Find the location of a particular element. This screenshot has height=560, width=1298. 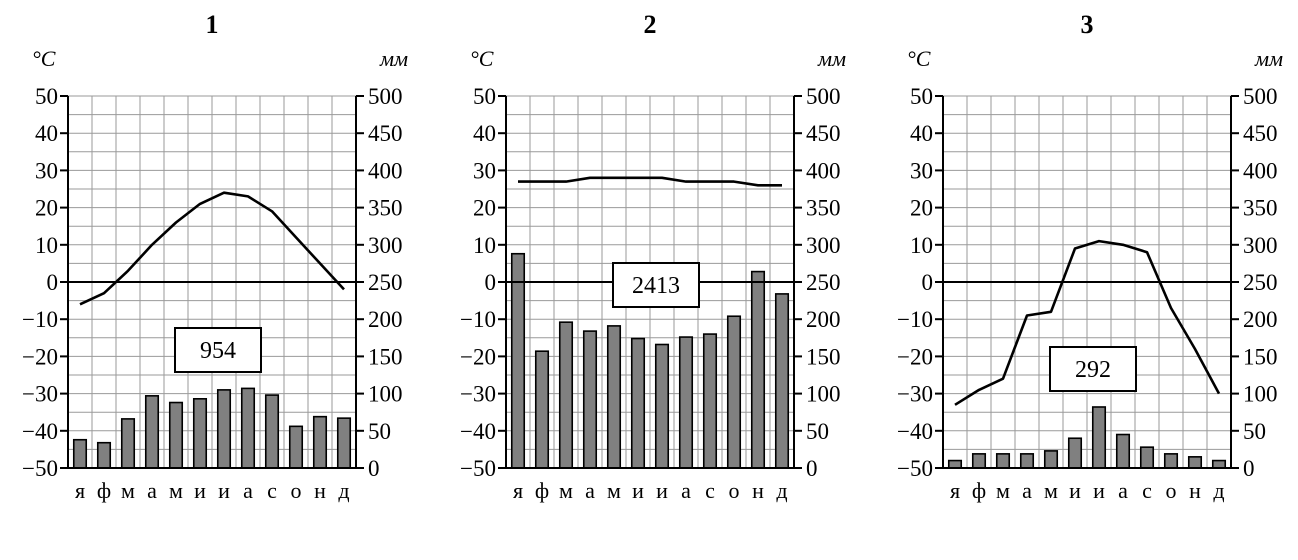

left-tick-label: 10 is located at coordinates (921, 245).